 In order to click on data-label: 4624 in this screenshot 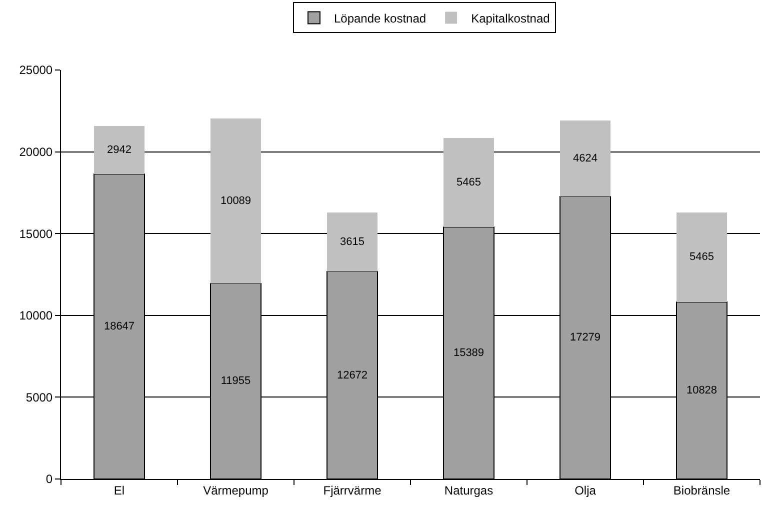, I will do `click(585, 158)`.